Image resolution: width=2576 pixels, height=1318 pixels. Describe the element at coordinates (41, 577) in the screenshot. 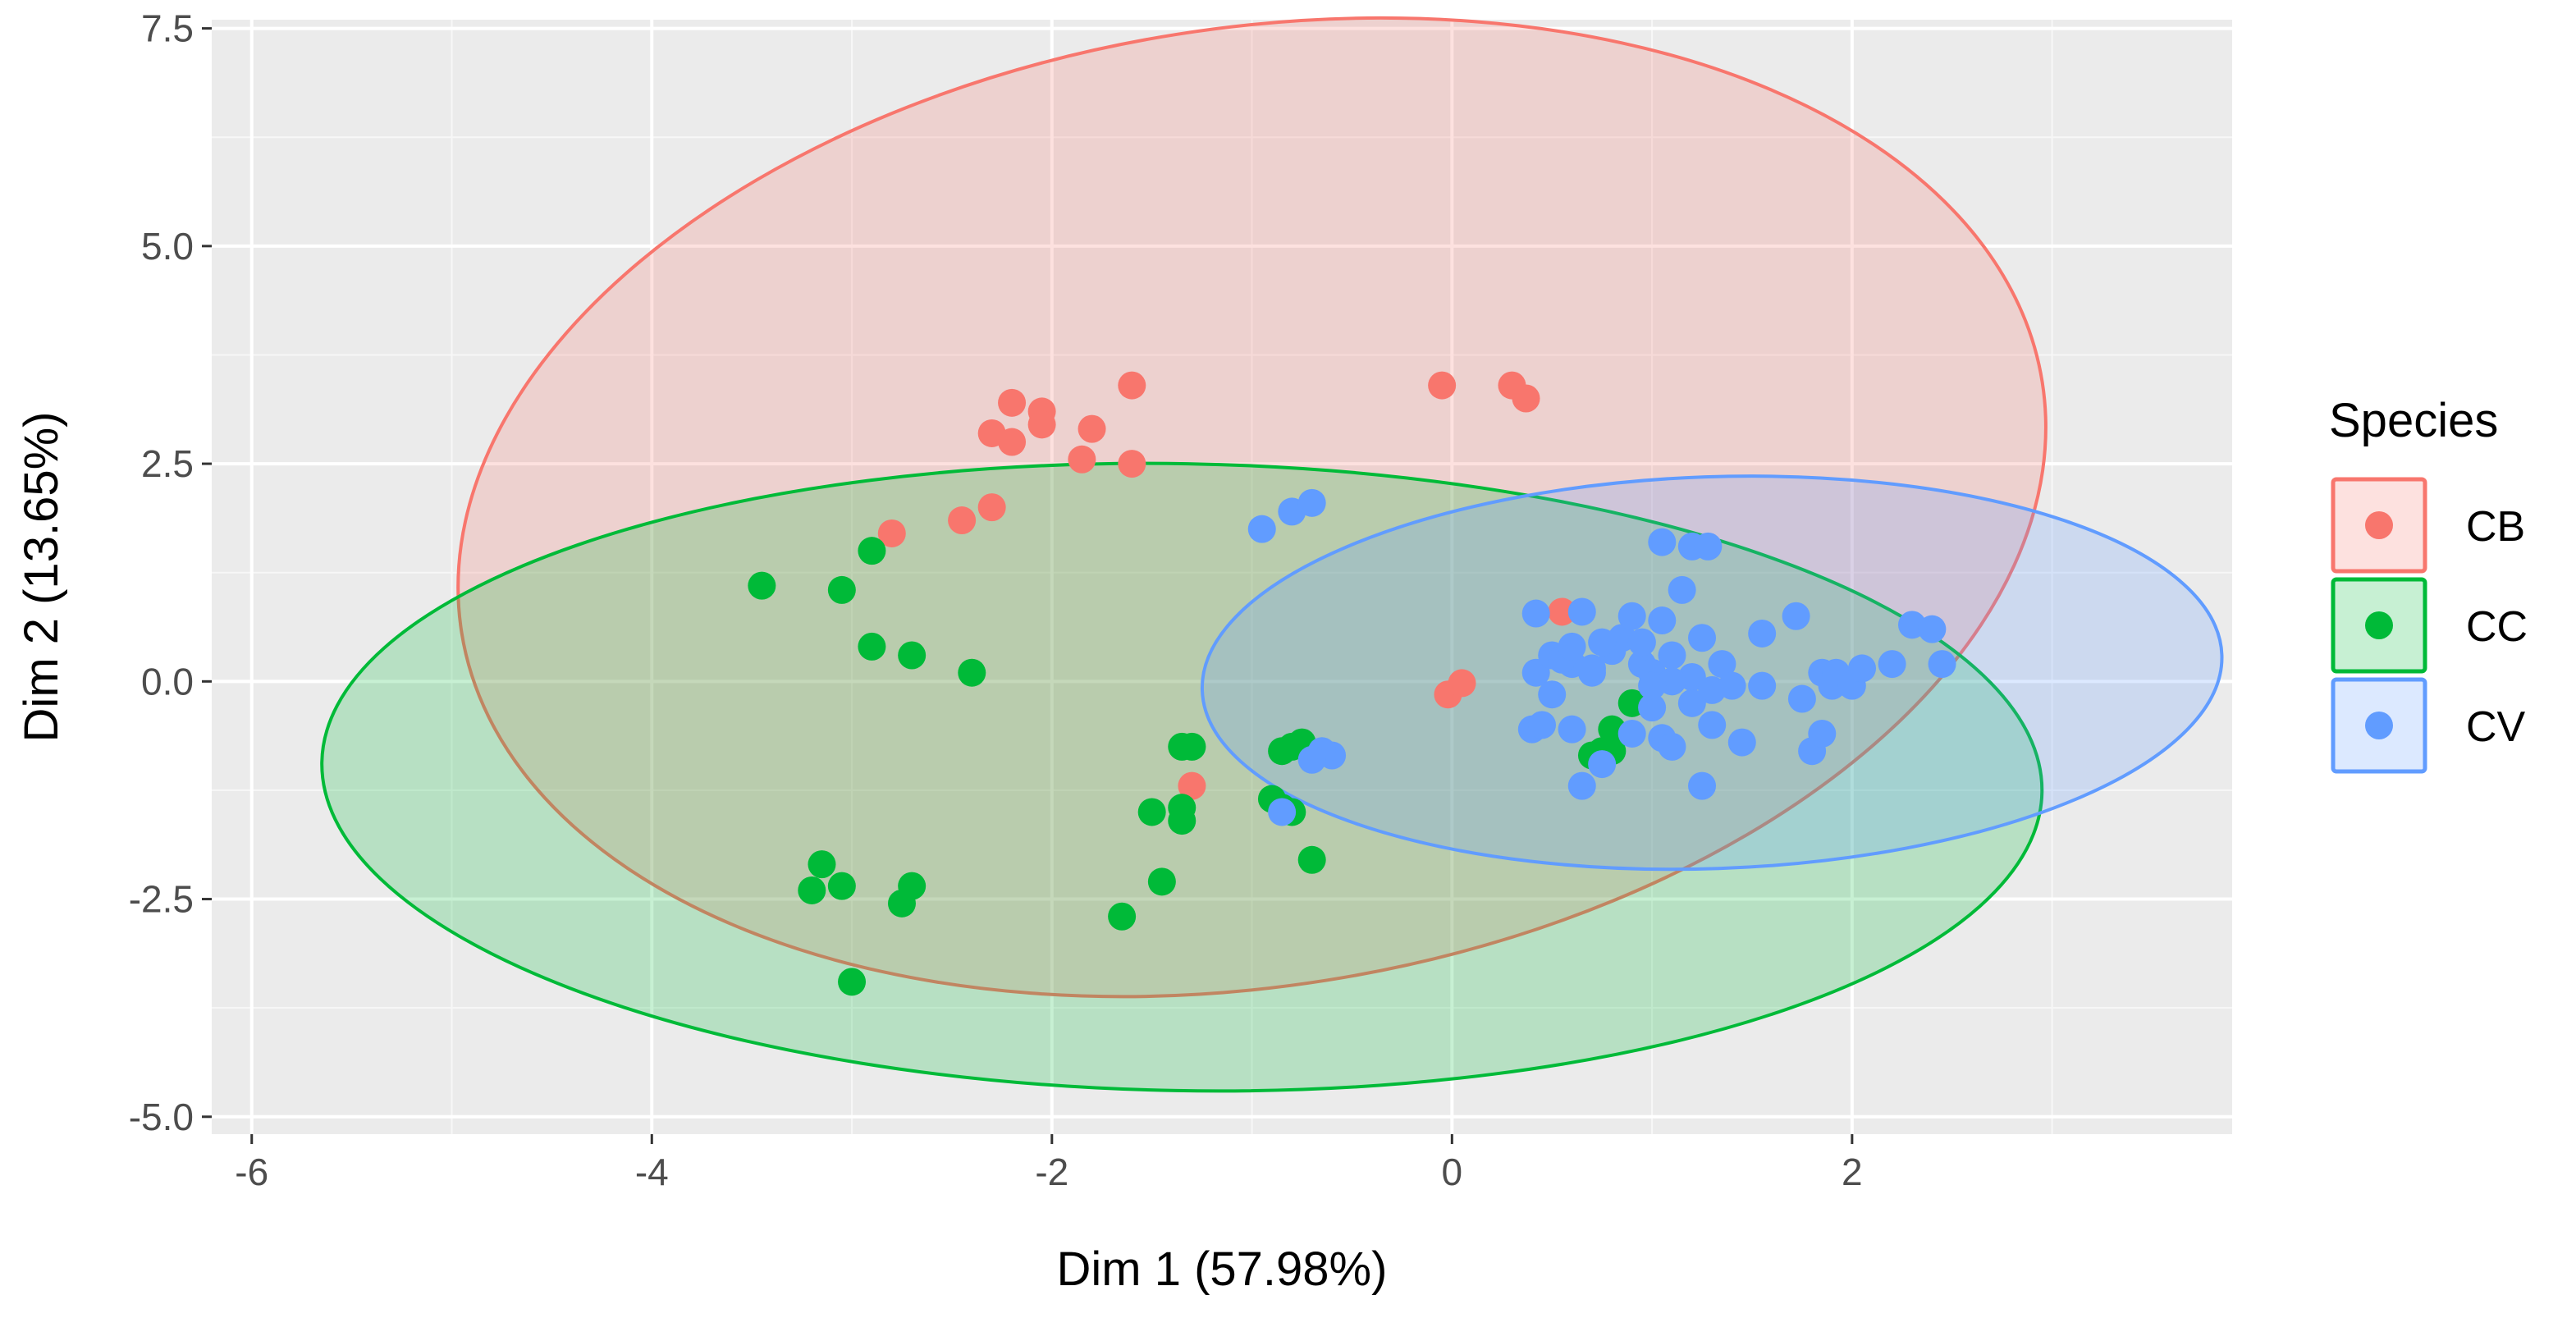

I see `y-axis-title: Dim 2 (13.65%)` at that location.